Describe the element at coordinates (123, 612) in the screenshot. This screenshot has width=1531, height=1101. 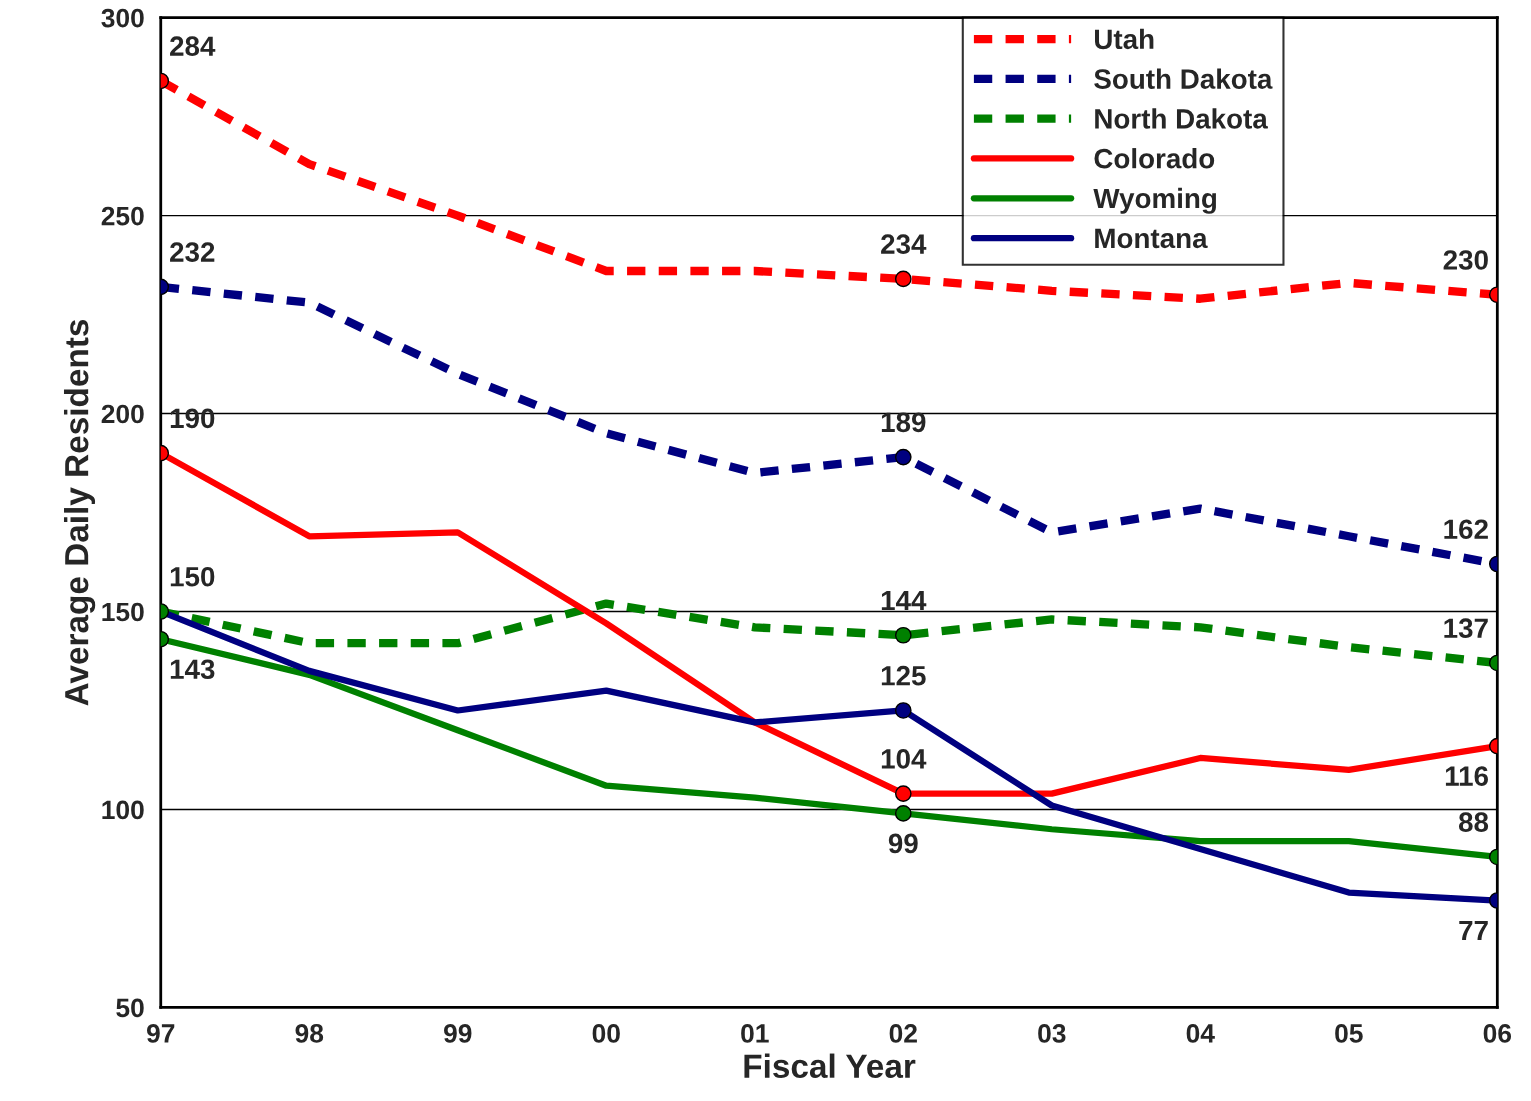
I see `y-tick-label: 150` at that location.